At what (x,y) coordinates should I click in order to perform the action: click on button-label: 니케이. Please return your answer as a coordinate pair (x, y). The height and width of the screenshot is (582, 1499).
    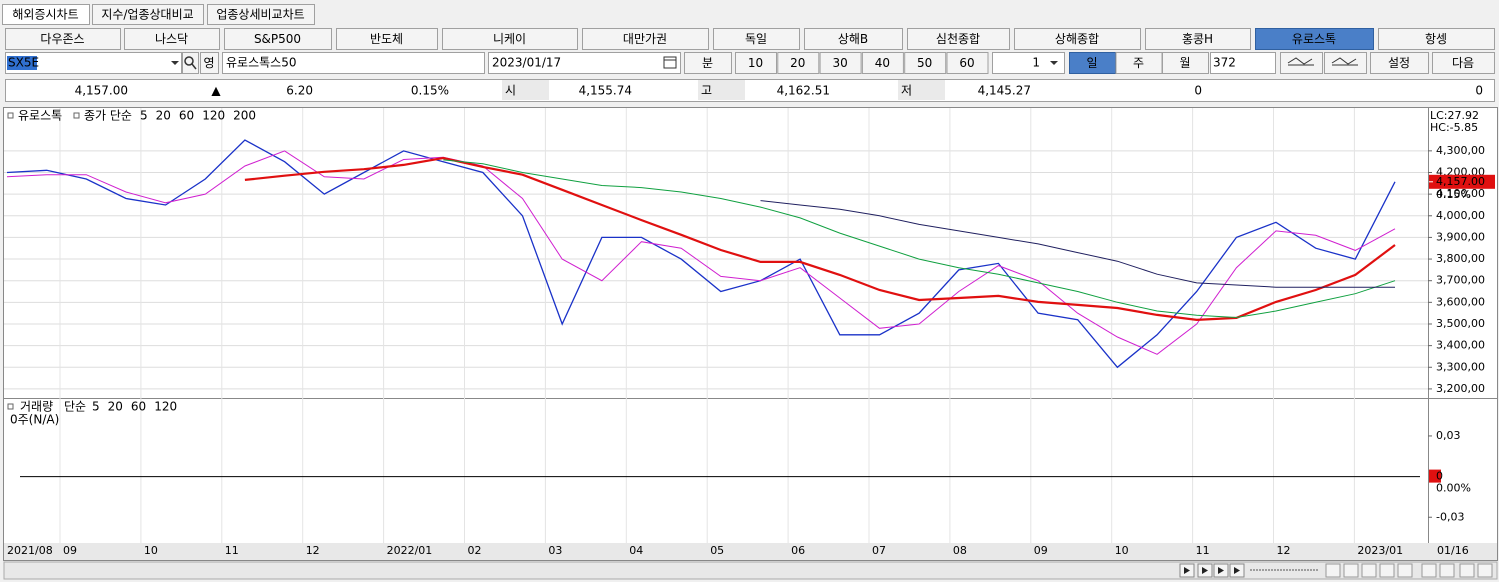
    Looking at the image, I should click on (509, 39).